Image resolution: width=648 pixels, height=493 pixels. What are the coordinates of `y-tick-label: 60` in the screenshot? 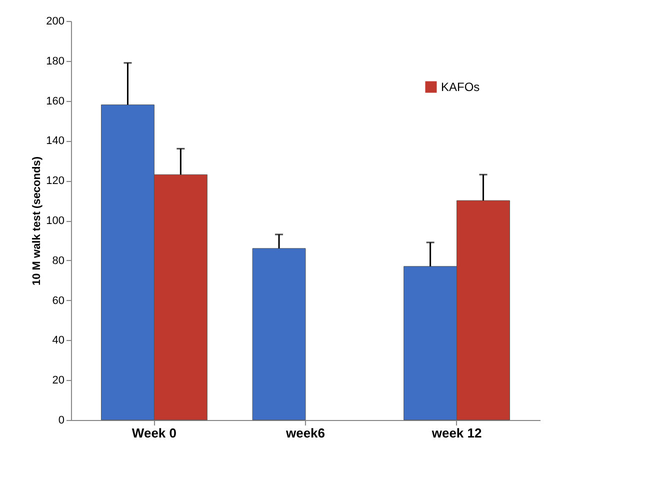 It's located at (58, 300).